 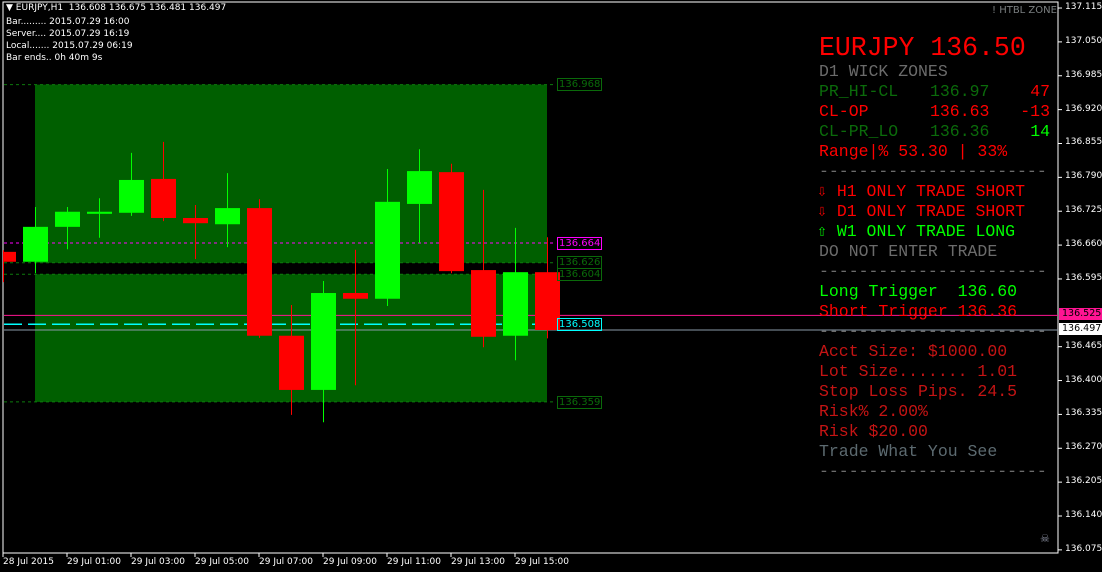 I want to click on signal-text: D1 ONLY TRADE SHORT, so click(x=930, y=211).